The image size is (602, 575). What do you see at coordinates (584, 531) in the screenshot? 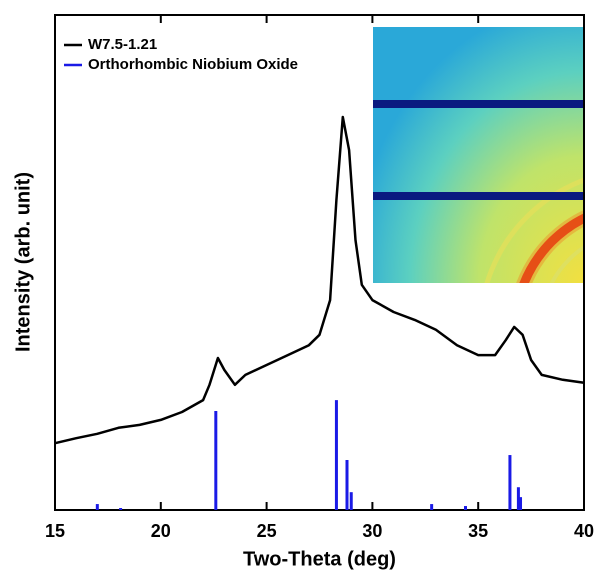
I see `x-tick-label: 40` at bounding box center [584, 531].